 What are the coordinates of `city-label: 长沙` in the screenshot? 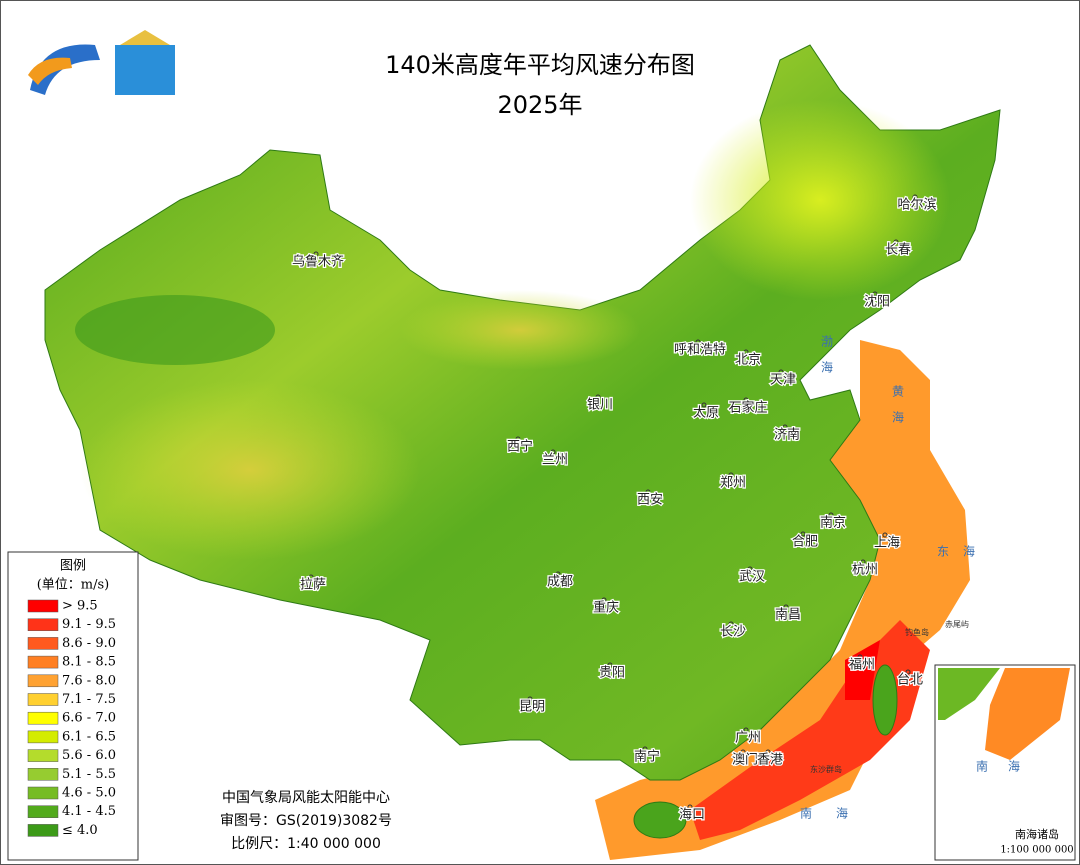 It's located at (733, 632).